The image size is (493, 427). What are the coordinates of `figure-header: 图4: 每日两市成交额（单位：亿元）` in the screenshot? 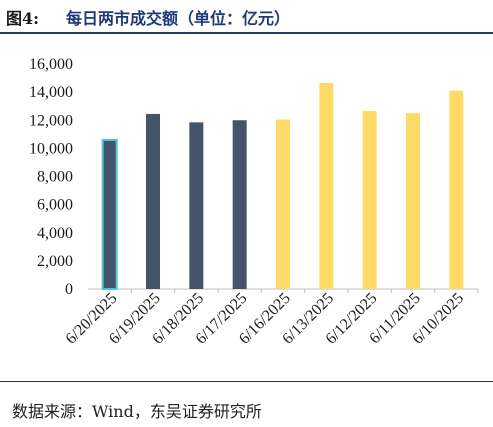 It's located at (246, 17).